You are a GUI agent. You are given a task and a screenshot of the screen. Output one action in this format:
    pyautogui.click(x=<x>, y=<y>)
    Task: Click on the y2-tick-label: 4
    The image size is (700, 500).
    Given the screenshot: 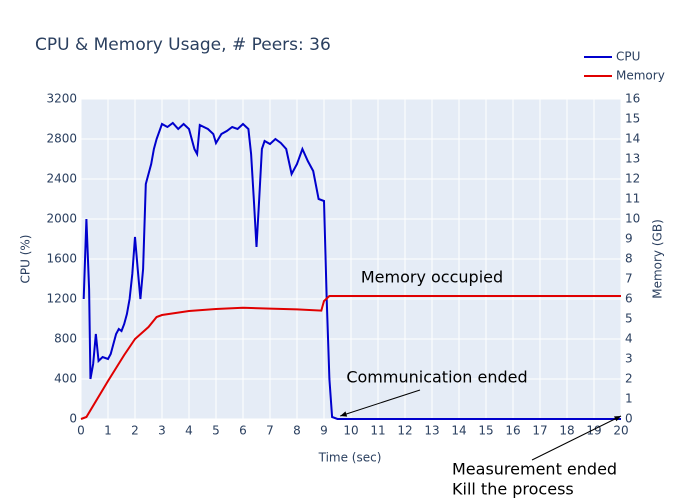 What is the action you would take?
    pyautogui.click(x=629, y=339)
    